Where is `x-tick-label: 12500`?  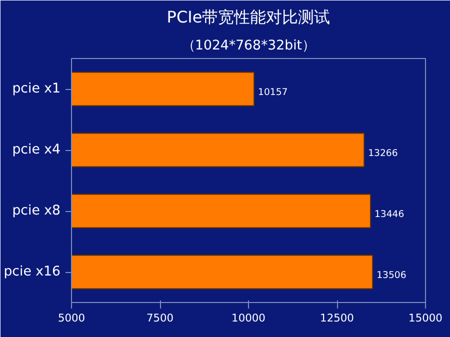
x-tick-label: 12500 is located at coordinates (337, 318).